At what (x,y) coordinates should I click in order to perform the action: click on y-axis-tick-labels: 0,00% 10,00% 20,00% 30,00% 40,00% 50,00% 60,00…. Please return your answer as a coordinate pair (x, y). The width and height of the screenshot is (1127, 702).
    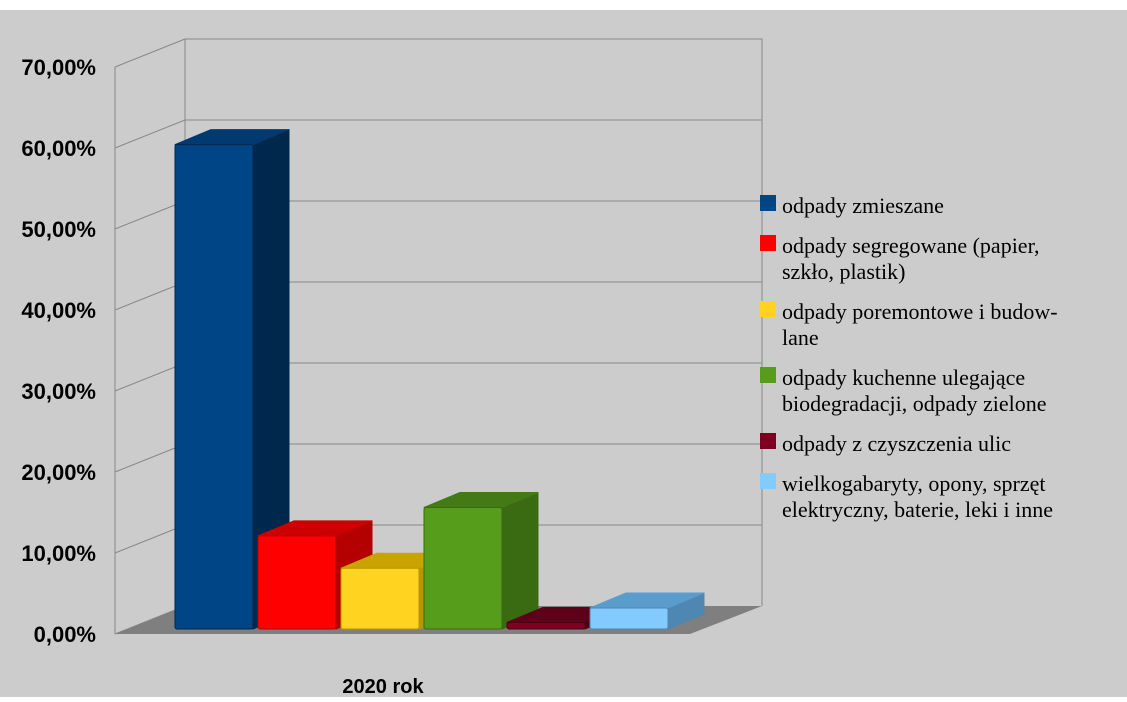
    Looking at the image, I should click on (58, 351).